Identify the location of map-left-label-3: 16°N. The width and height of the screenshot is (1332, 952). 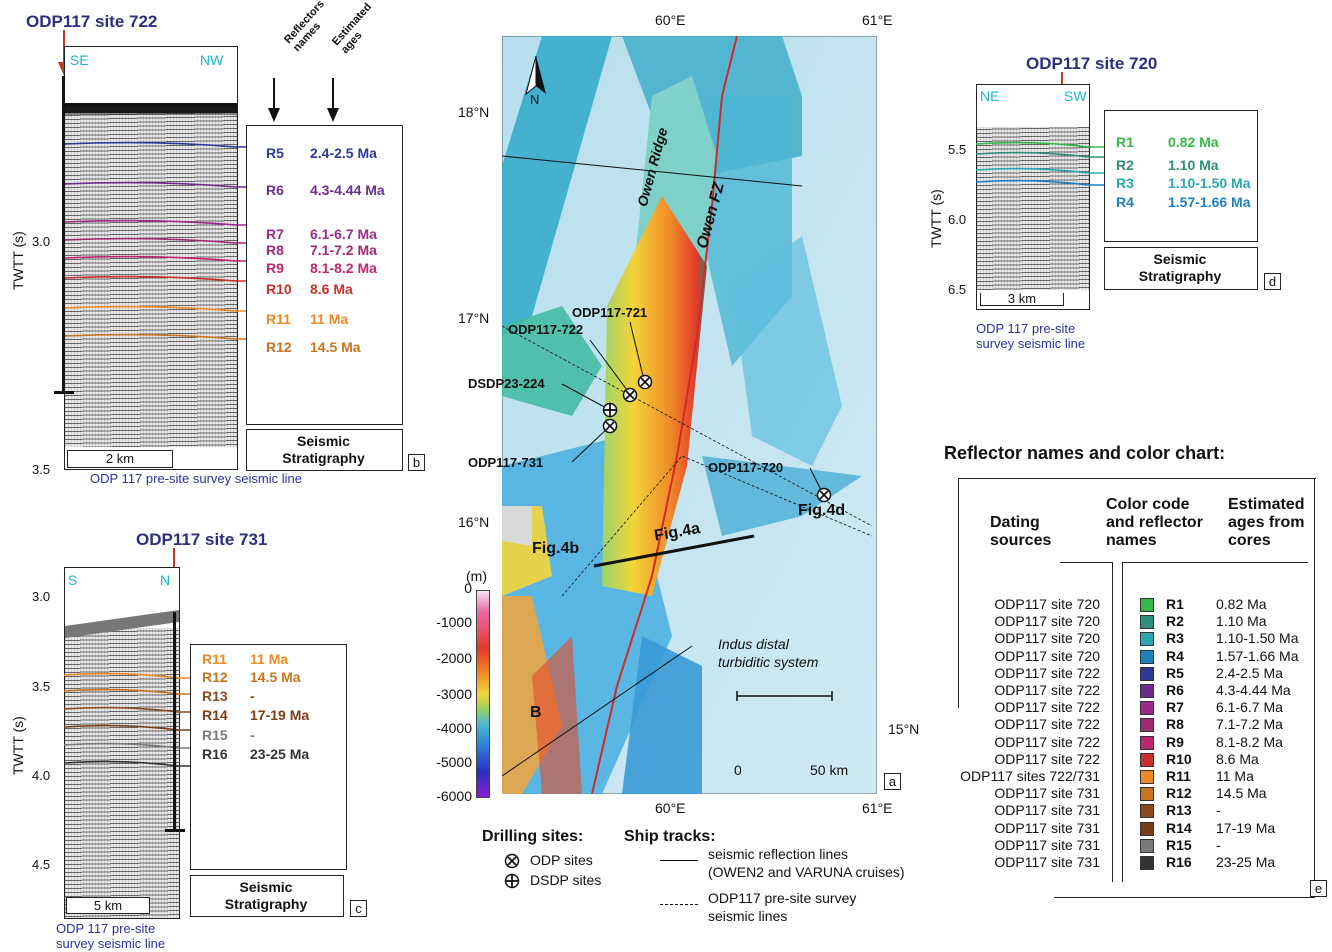
(474, 522).